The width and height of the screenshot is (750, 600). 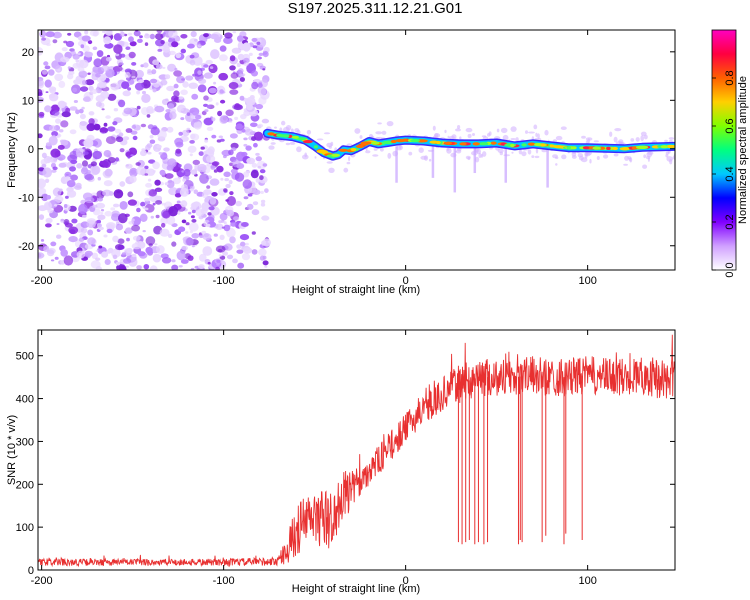 I want to click on spectrogram-x-axis-label: Height of straight line (km), so click(x=356, y=290).